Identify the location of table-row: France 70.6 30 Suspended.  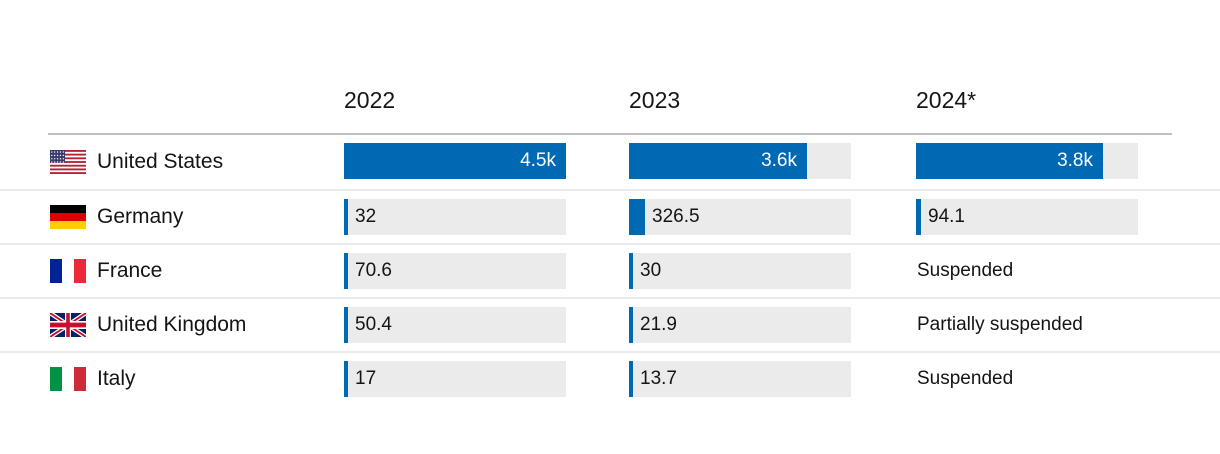
(610, 270).